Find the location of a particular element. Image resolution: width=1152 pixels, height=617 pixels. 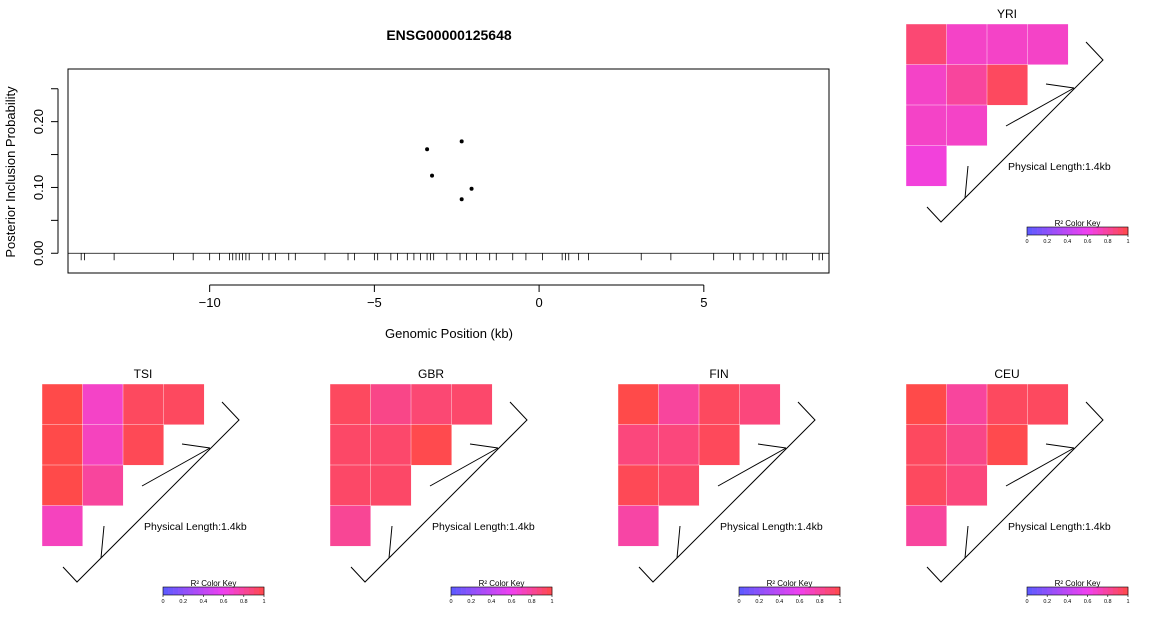

panel-title: GBR is located at coordinates (431, 374).